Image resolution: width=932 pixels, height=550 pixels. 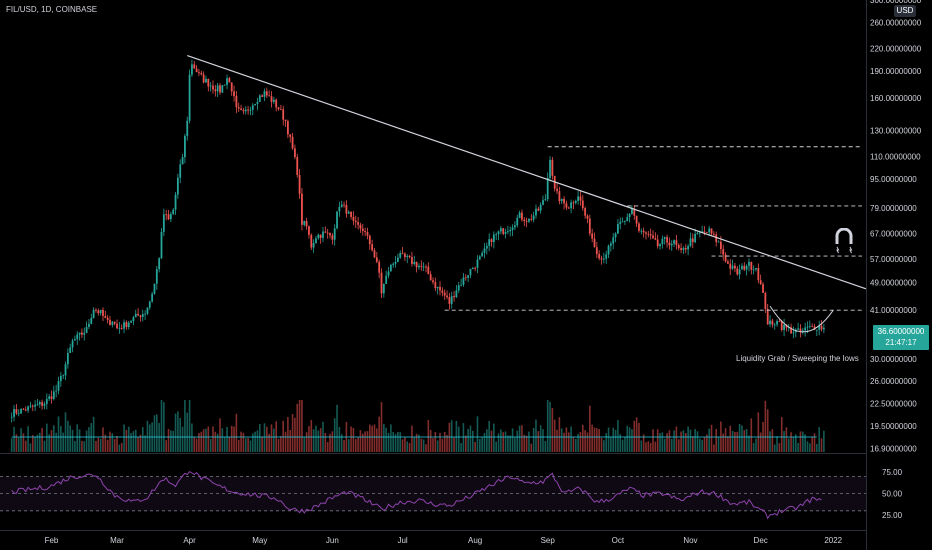 I want to click on price-tick-label: 30.00000000, so click(x=893, y=359).